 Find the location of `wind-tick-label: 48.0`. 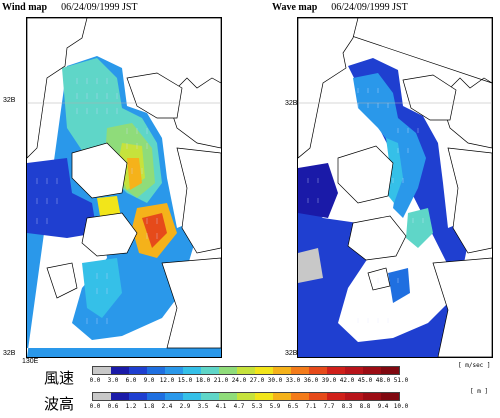

wind-tick-label: 48.0 is located at coordinates (383, 380).